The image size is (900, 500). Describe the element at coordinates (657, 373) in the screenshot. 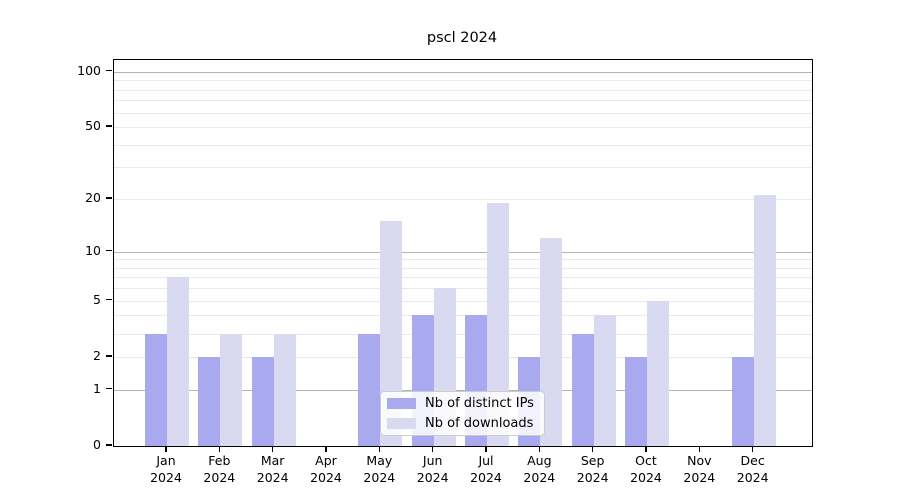

I see `bar-downloads-oct` at that location.